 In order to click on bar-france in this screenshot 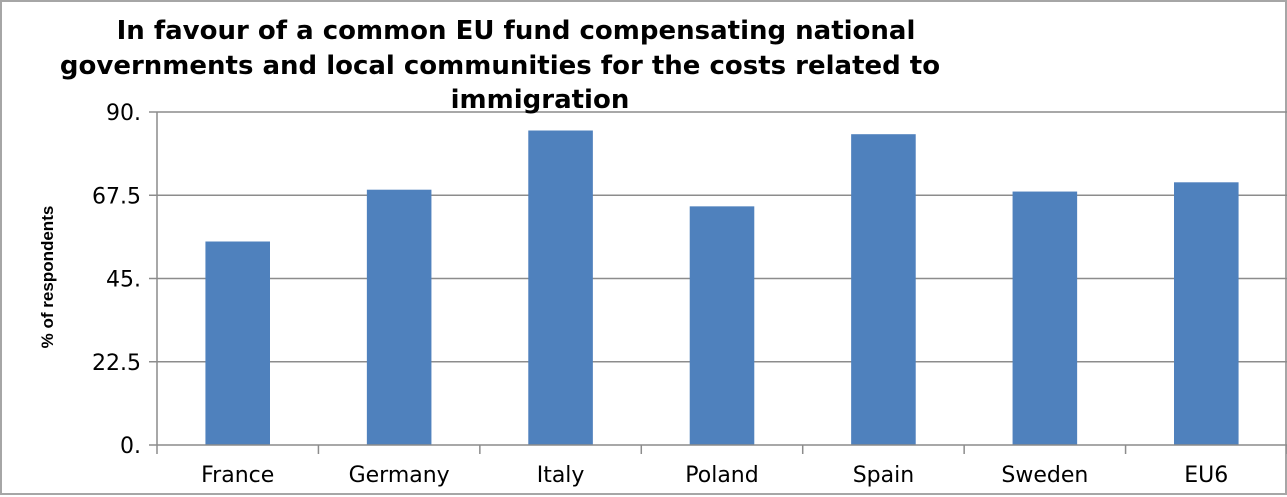, I will do `click(237, 343)`.